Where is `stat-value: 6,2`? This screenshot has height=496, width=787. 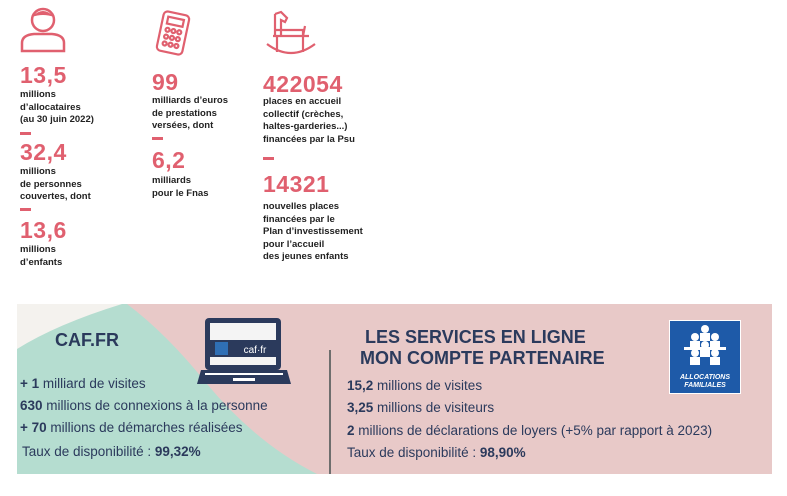 stat-value: 6,2 is located at coordinates (169, 160).